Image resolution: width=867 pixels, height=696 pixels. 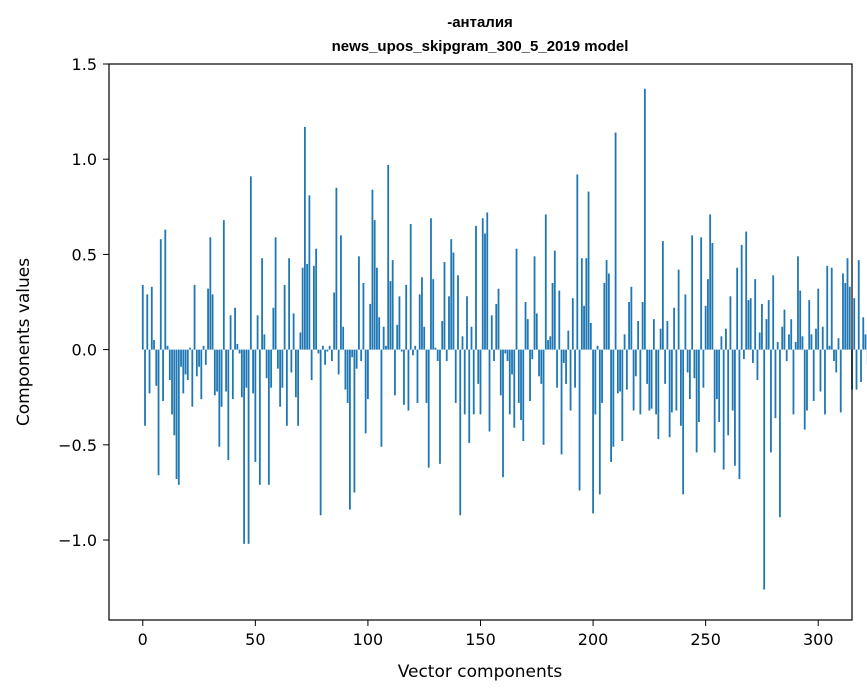 What do you see at coordinates (84, 159) in the screenshot?
I see `y-tick-label-4: 1.0` at bounding box center [84, 159].